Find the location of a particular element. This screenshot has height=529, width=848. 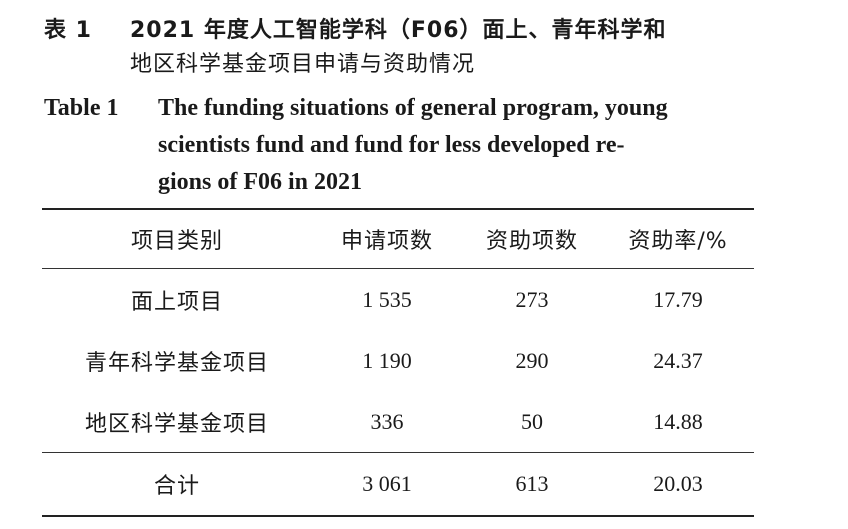

table-header-row: 项目类别 申请项数 资助项数 资助率/% is located at coordinates (398, 239).